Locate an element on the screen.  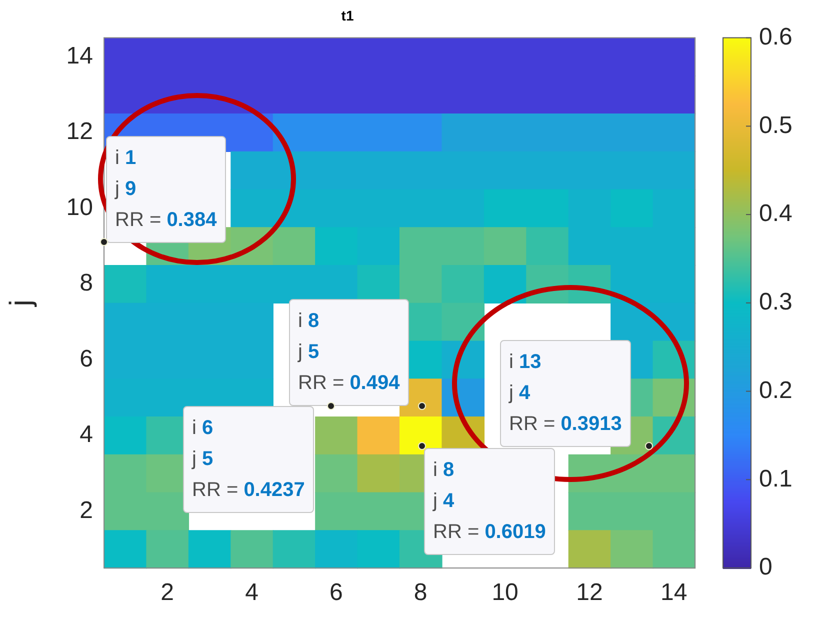
x-tick-label: 6 is located at coordinates (336, 592).